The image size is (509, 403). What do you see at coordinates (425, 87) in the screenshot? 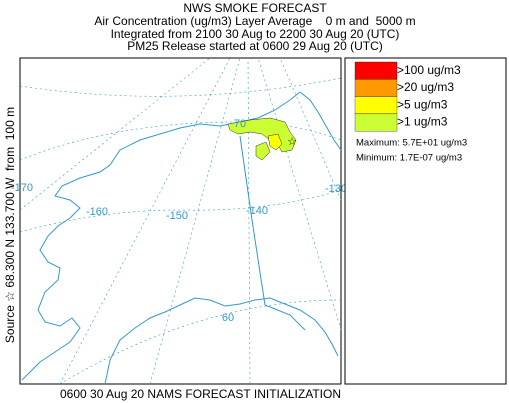
I see `legend-label: >20 ug/m3` at bounding box center [425, 87].